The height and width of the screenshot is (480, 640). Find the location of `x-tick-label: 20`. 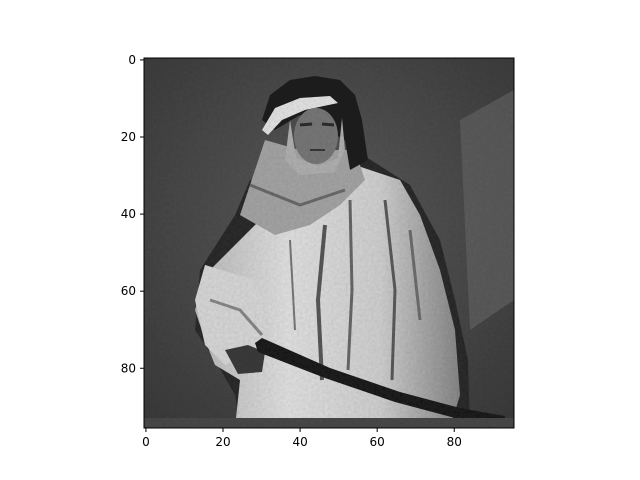

x-tick-label: 20 is located at coordinates (222, 442).